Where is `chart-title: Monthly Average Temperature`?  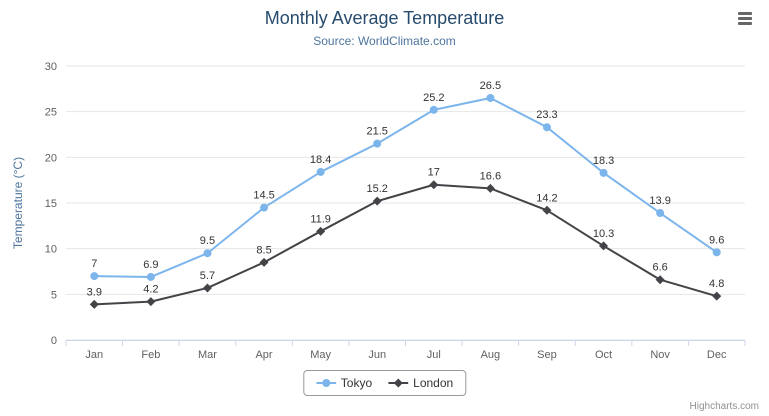 chart-title: Monthly Average Temperature is located at coordinates (384, 18).